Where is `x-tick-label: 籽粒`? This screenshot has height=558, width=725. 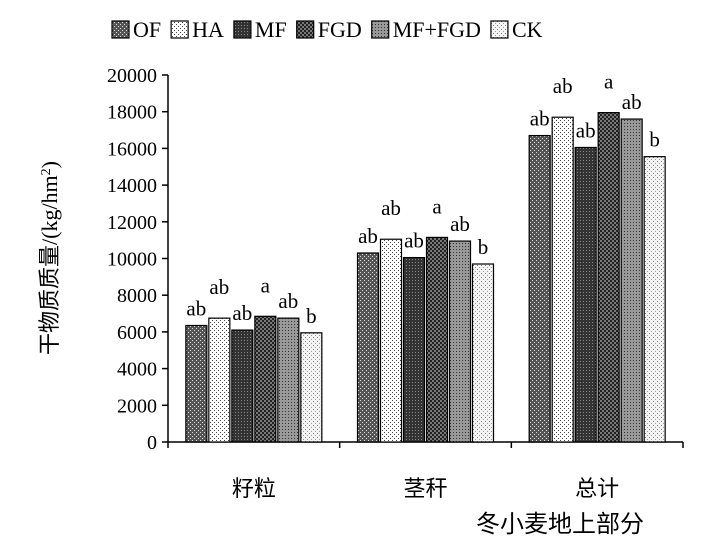 x-tick-label: 籽粒 is located at coordinates (254, 488).